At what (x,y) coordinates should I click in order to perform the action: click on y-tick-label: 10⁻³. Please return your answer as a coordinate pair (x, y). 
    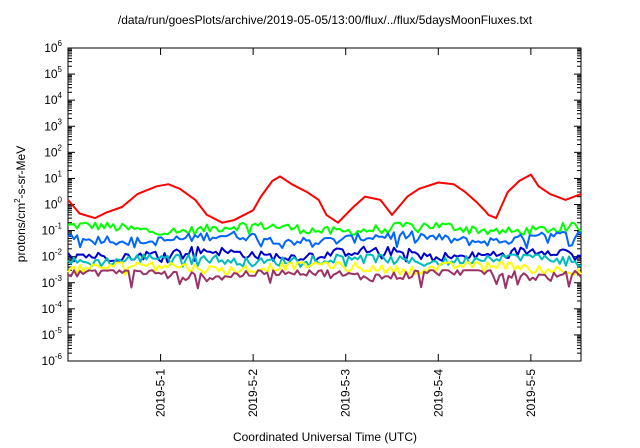
    Looking at the image, I should click on (52, 282).